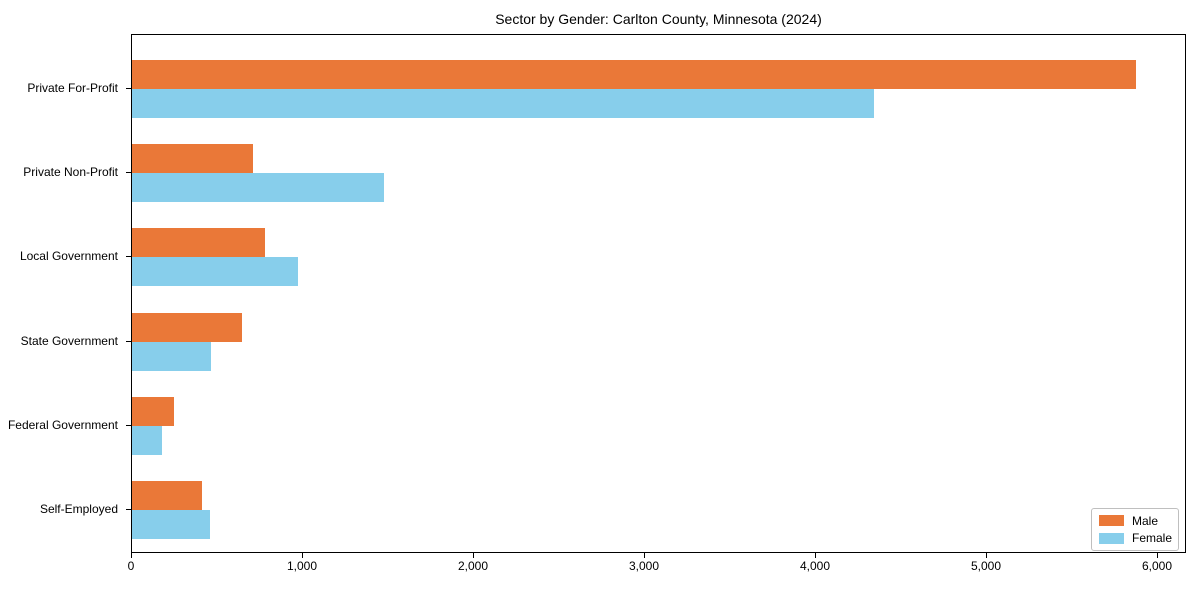  I want to click on y-tick-label-federal-government: Federal Government, so click(62, 425).